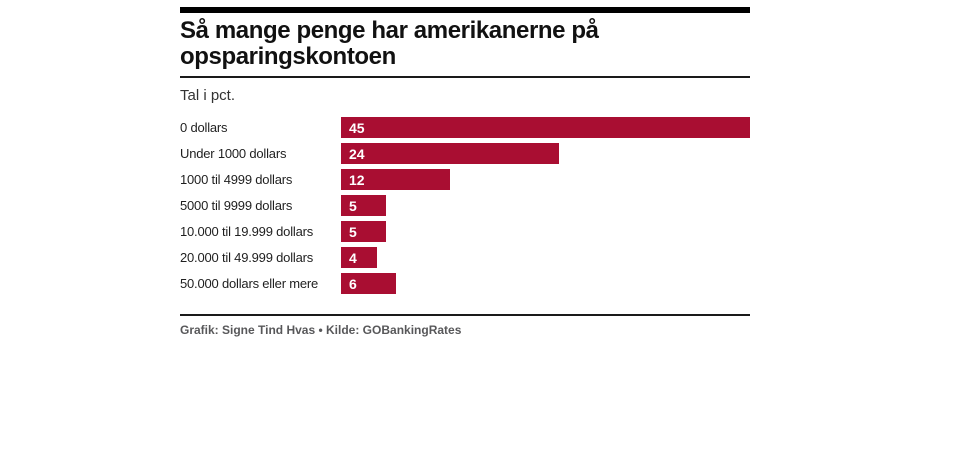 Image resolution: width=960 pixels, height=471 pixels. Describe the element at coordinates (545, 179) in the screenshot. I see `bar-area: 12` at that location.